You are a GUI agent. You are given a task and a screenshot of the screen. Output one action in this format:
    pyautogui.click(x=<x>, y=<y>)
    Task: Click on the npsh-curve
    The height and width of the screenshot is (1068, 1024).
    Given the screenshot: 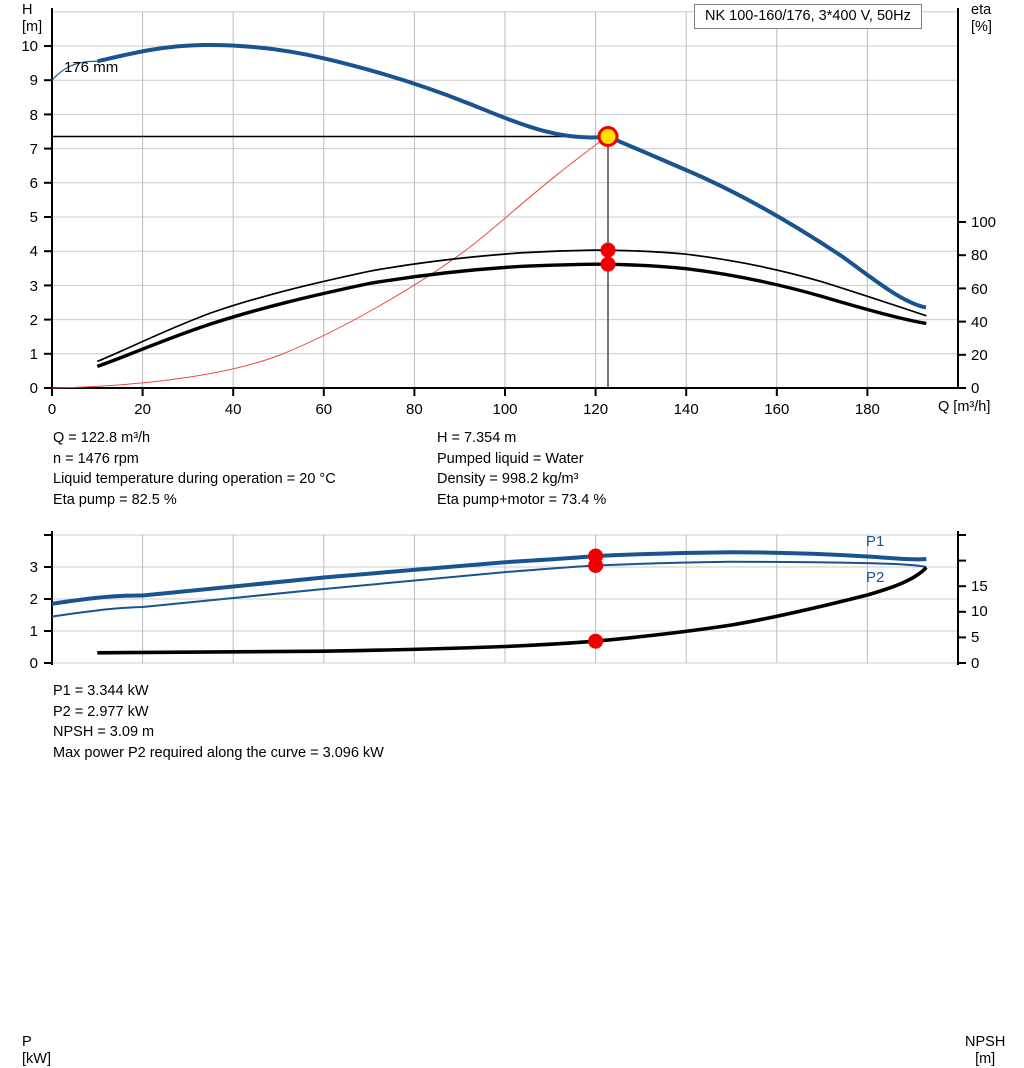 What is the action you would take?
    pyautogui.click(x=512, y=610)
    